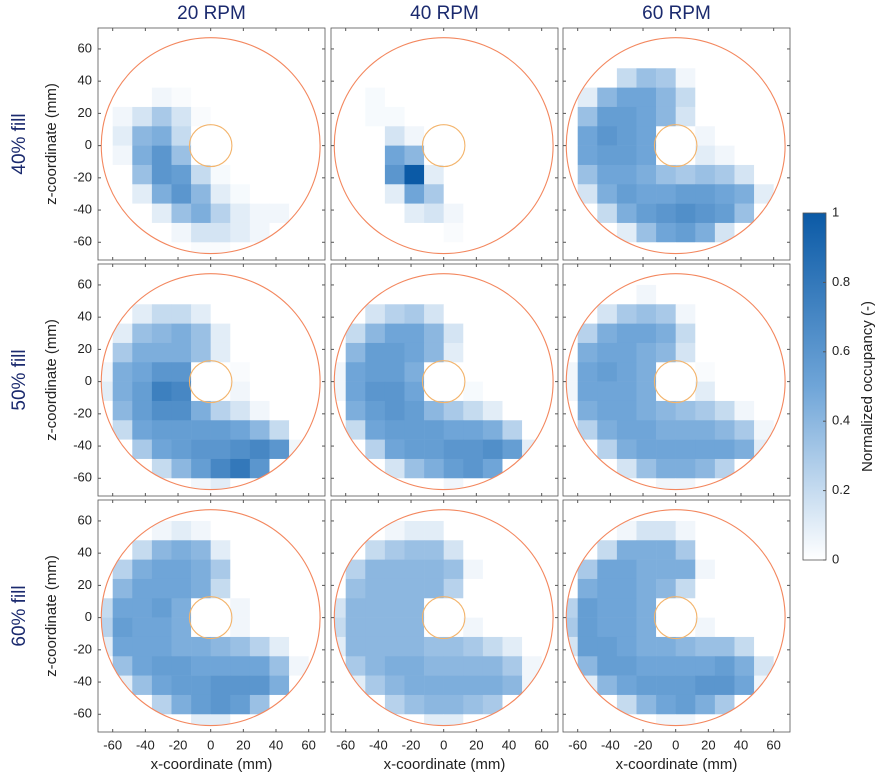 The width and height of the screenshot is (880, 776). What do you see at coordinates (82, 713) in the screenshot?
I see `y-tick-label: -60` at bounding box center [82, 713].